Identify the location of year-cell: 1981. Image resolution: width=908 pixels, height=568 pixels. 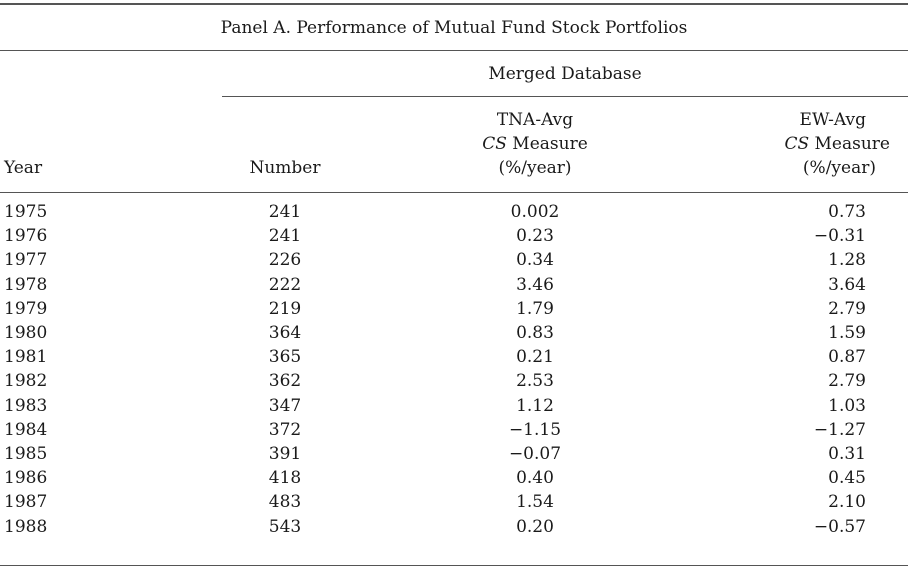
(26, 357).